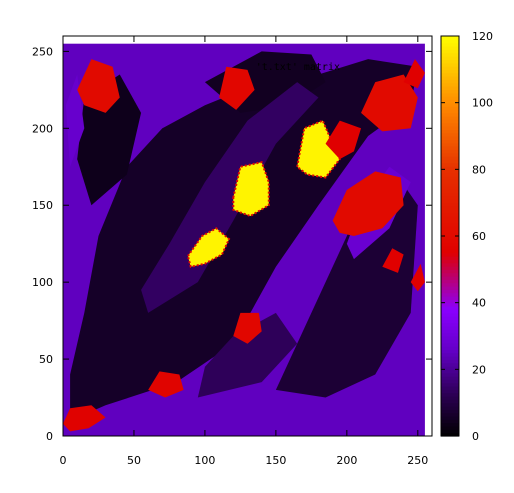  I want to click on heatmap-region-red-small-b, so click(417, 277).